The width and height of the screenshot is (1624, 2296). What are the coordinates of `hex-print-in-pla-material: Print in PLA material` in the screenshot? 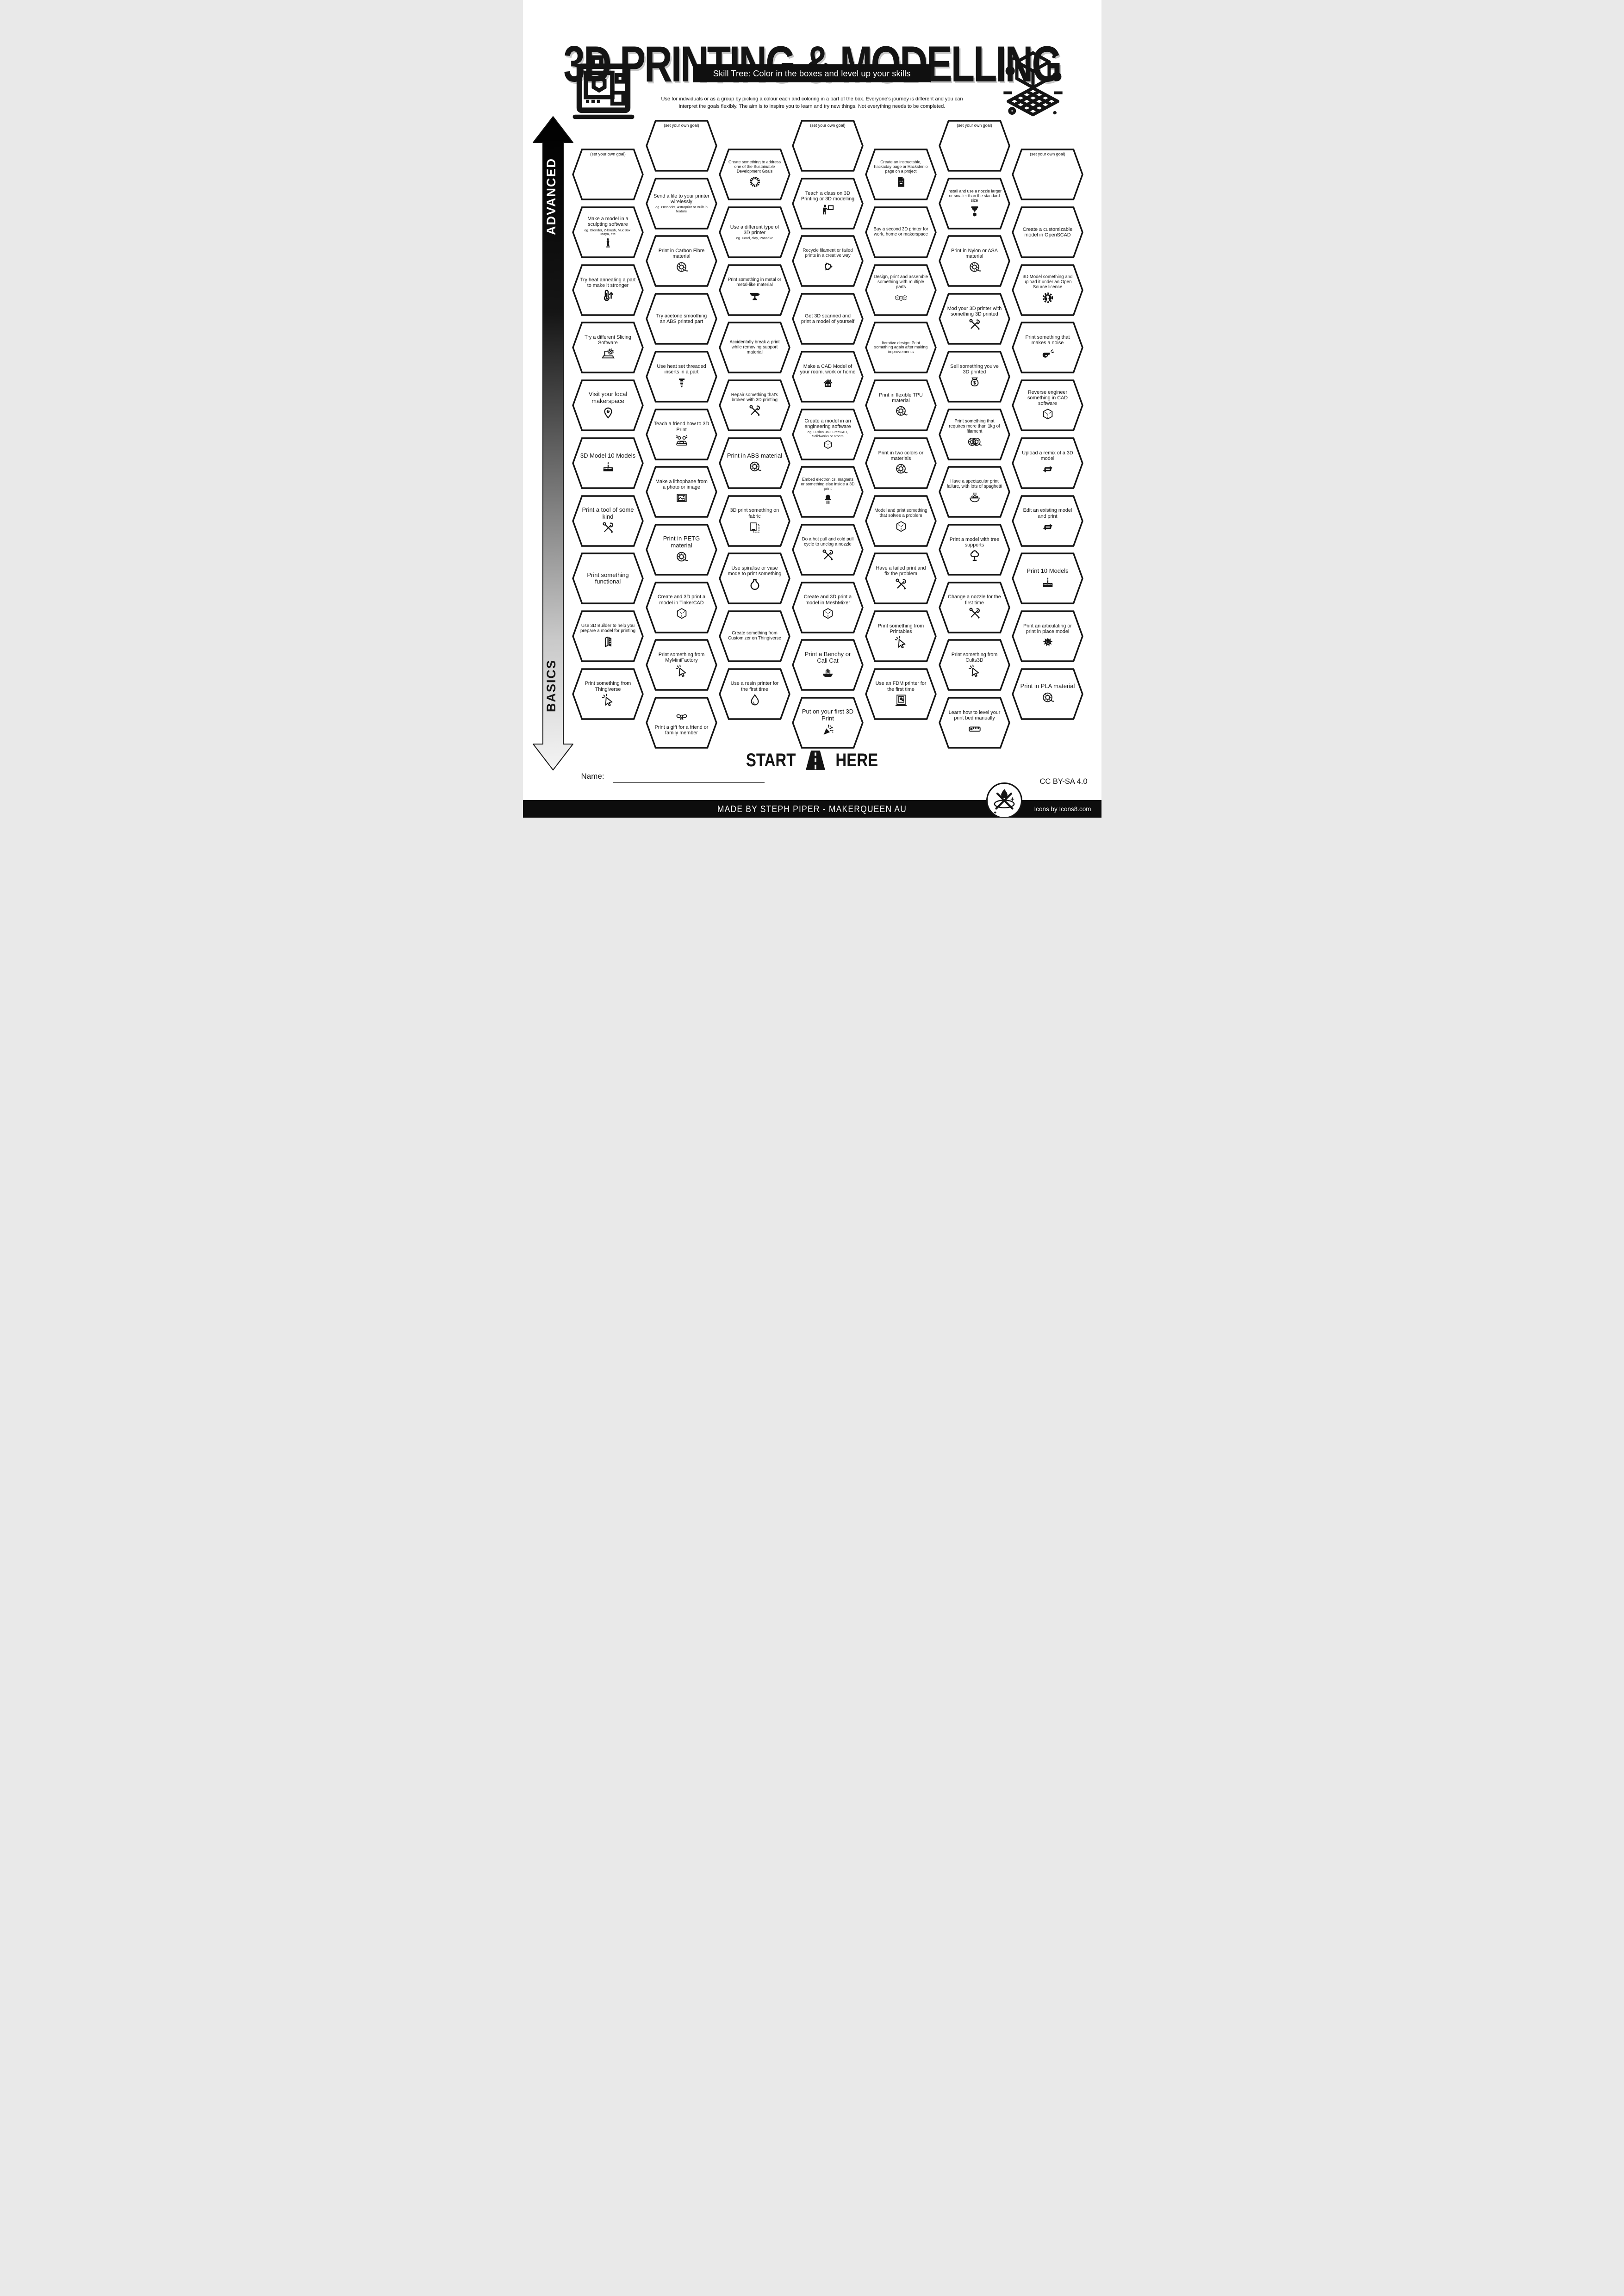 It's located at (1047, 694).